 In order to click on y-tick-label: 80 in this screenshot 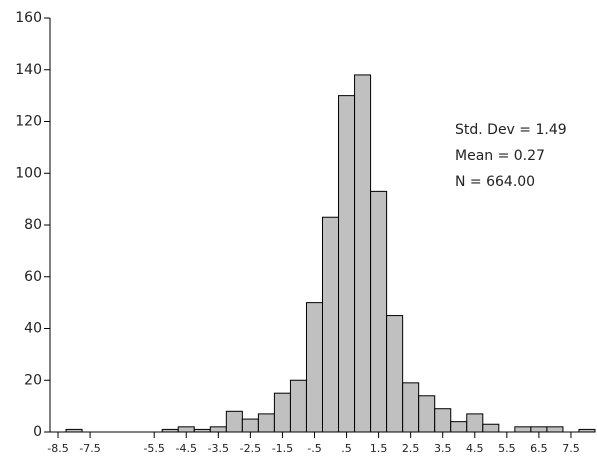, I will do `click(33, 225)`.